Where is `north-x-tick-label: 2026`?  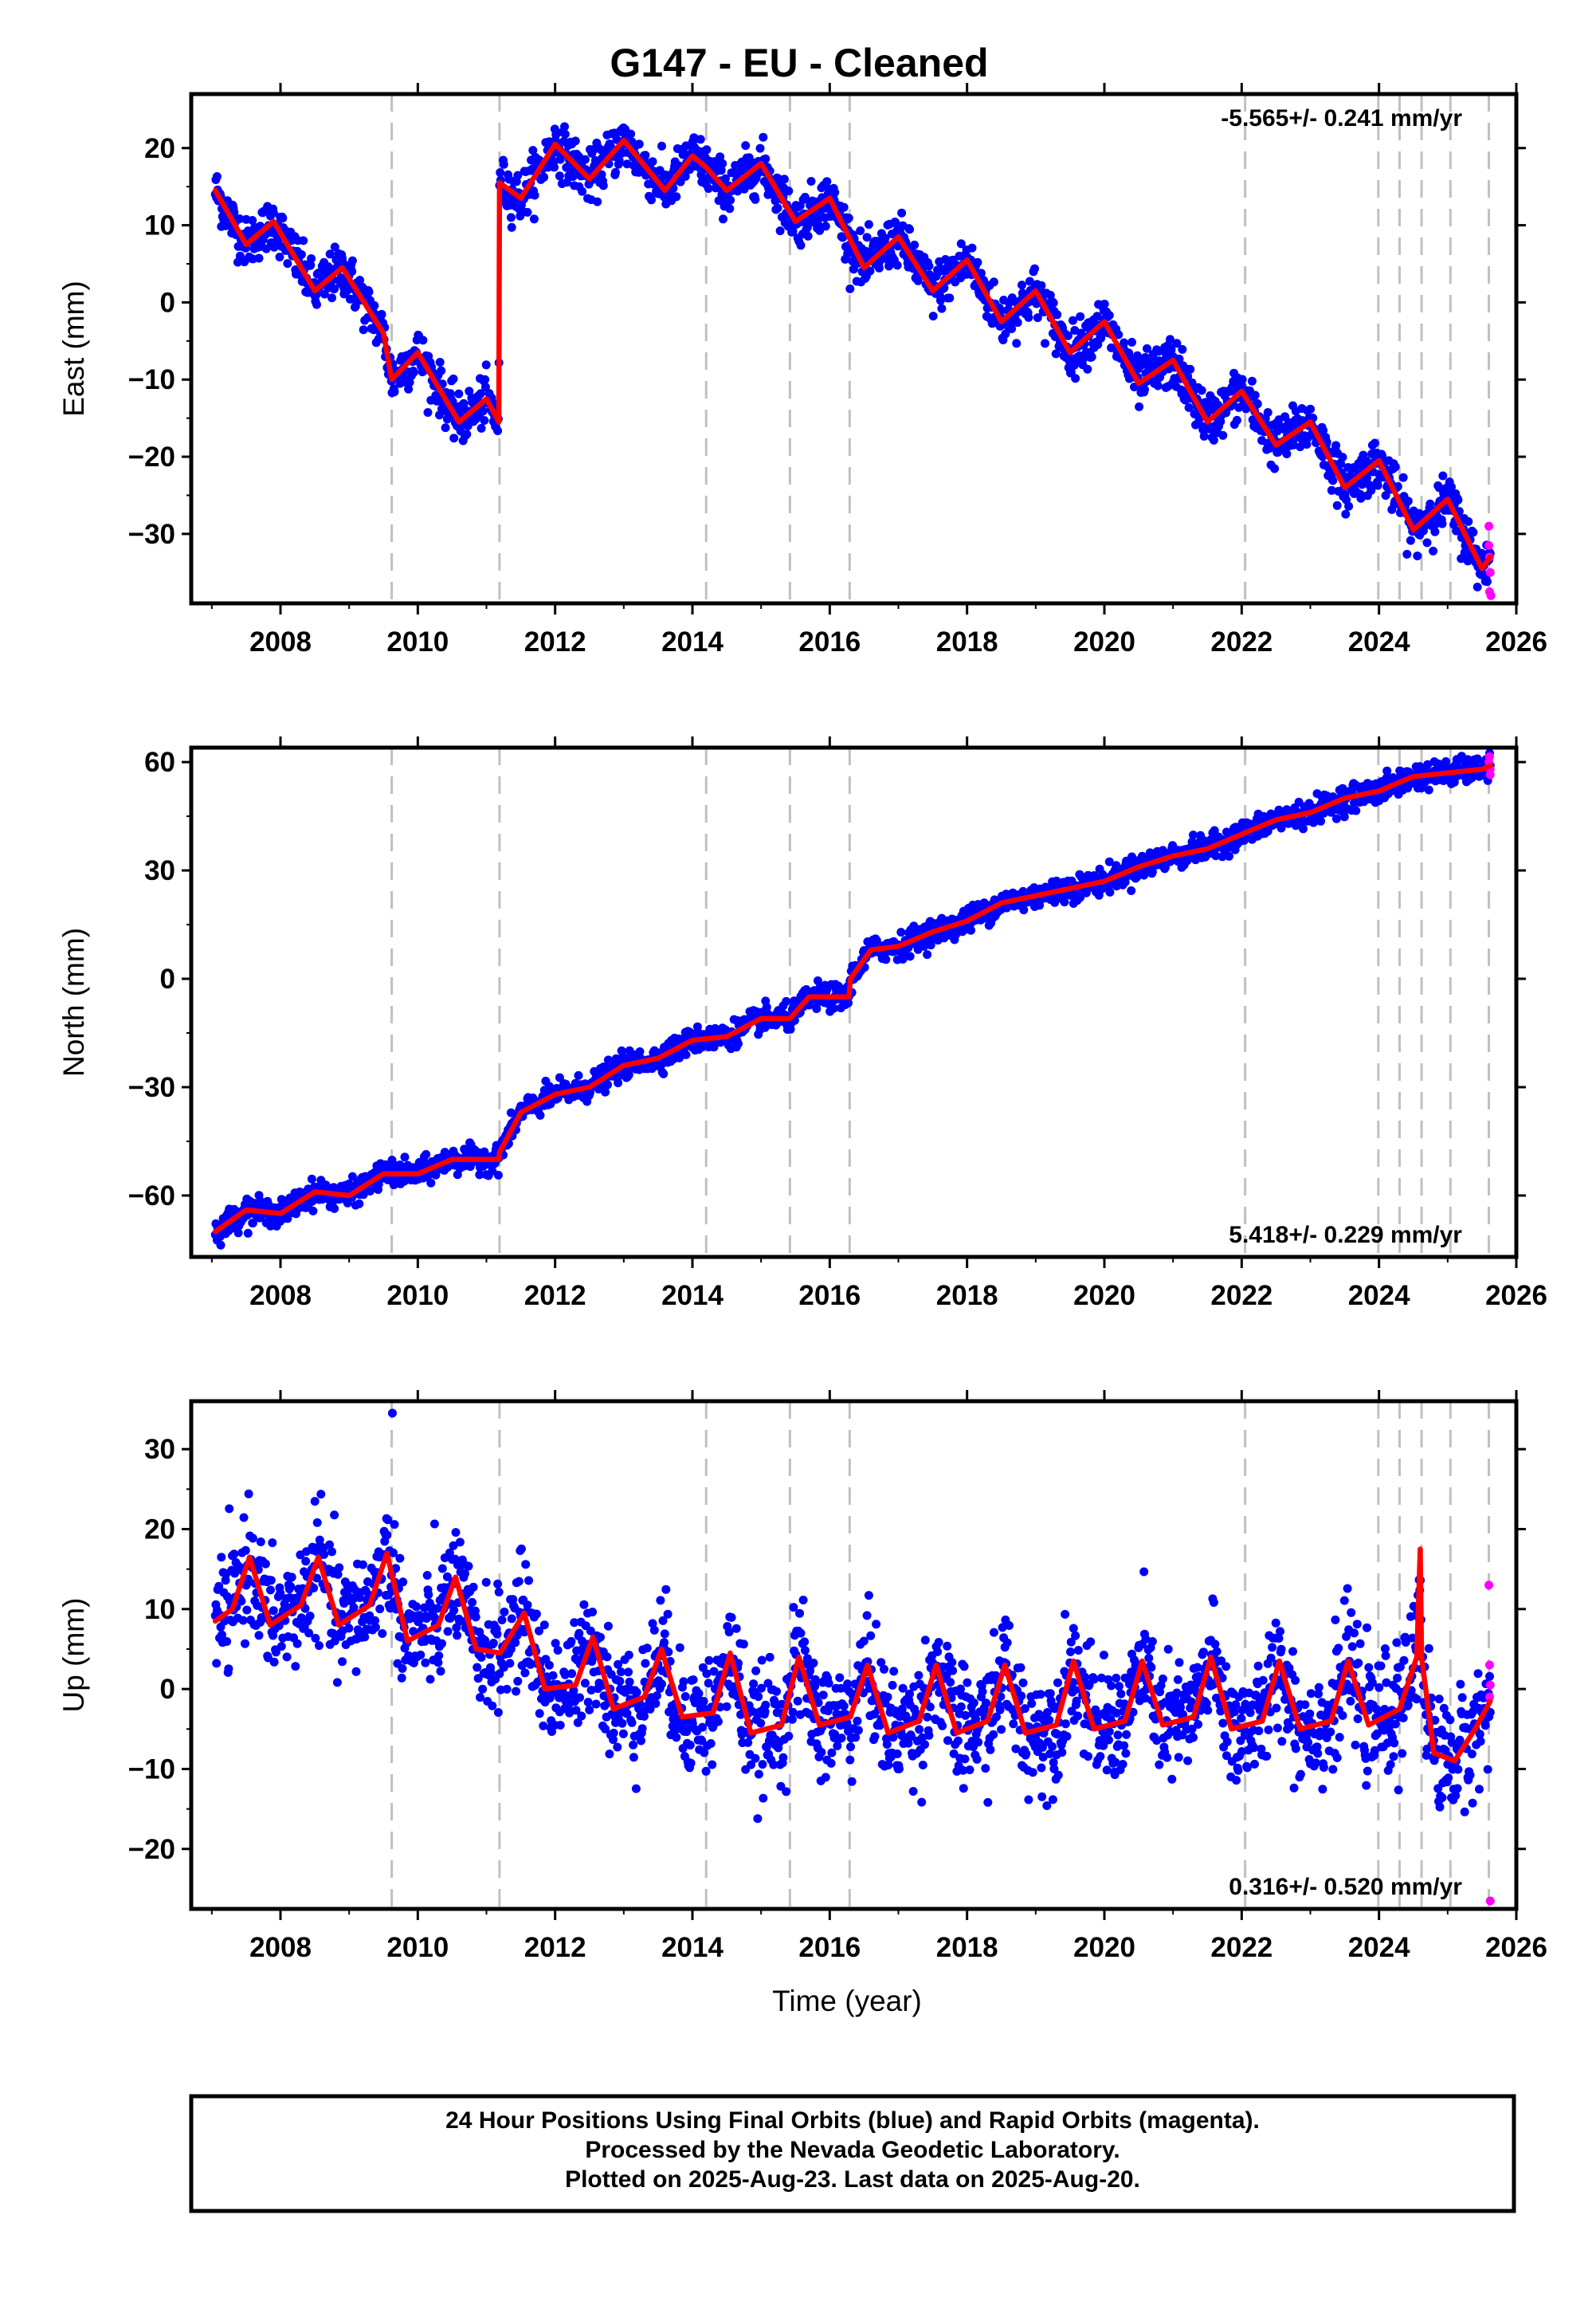
north-x-tick-label: 2026 is located at coordinates (1516, 1295).